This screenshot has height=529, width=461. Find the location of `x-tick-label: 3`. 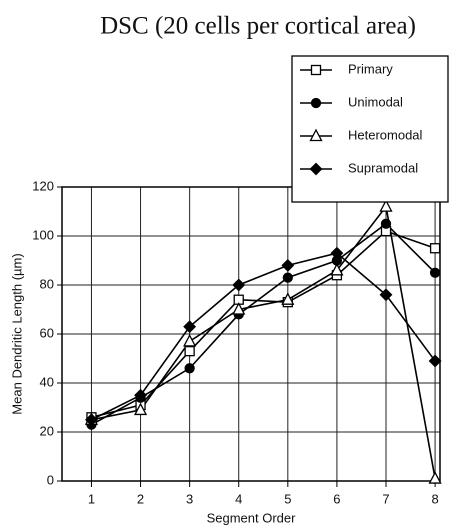

x-tick-label: 3 is located at coordinates (189, 498).